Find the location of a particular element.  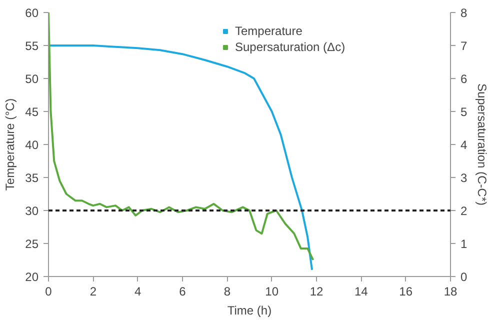

y2-axis-title: Supersaturation (C-C*) is located at coordinates (482, 144).